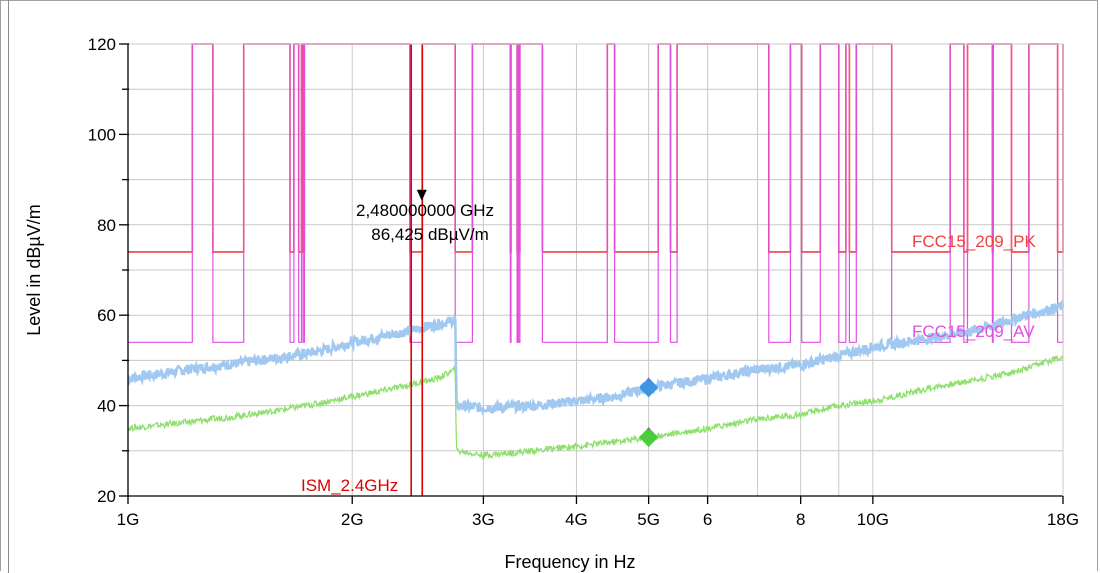 The height and width of the screenshot is (573, 1100). Describe the element at coordinates (483, 519) in the screenshot. I see `x-tick-label: 3G` at that location.